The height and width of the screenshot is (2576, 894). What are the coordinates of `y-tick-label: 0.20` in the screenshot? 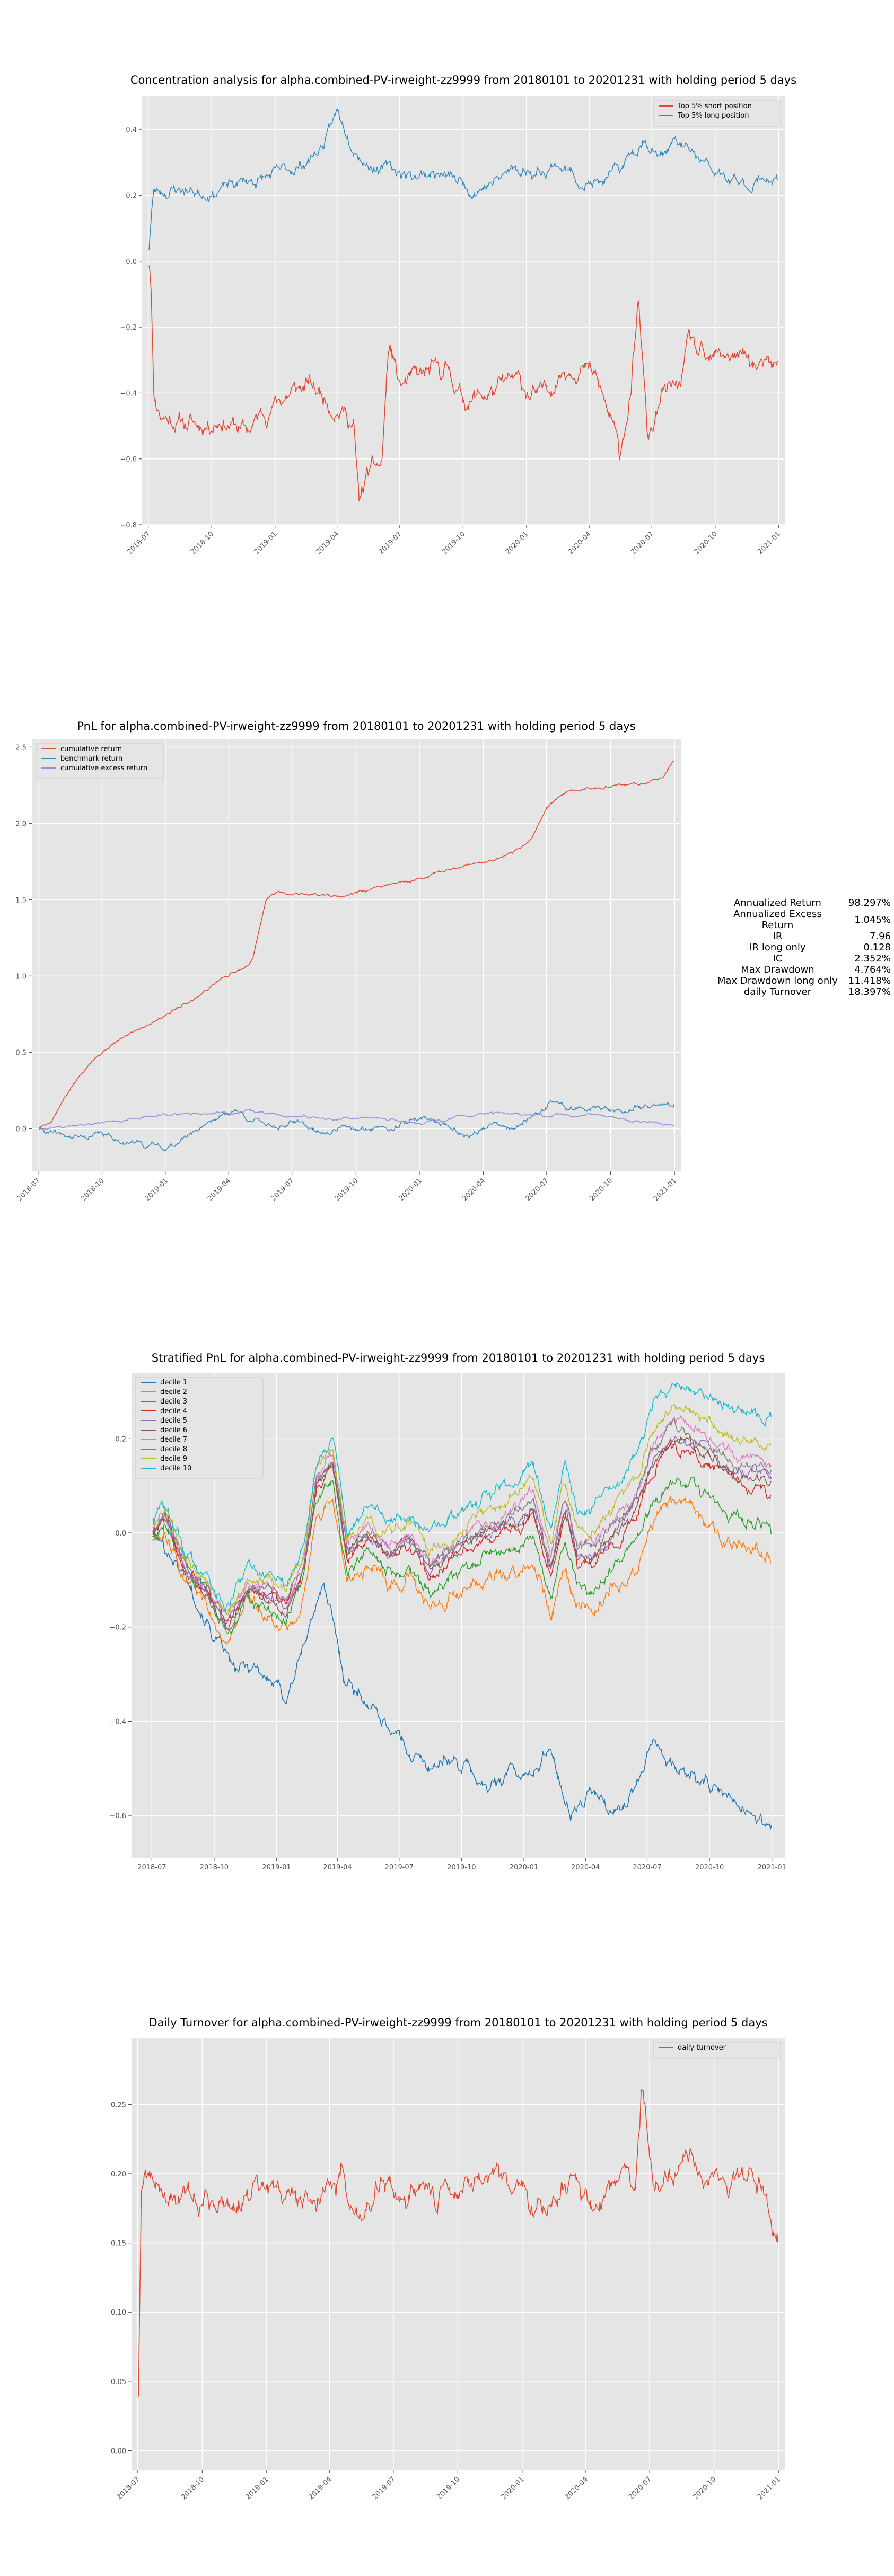 It's located at (118, 2174).